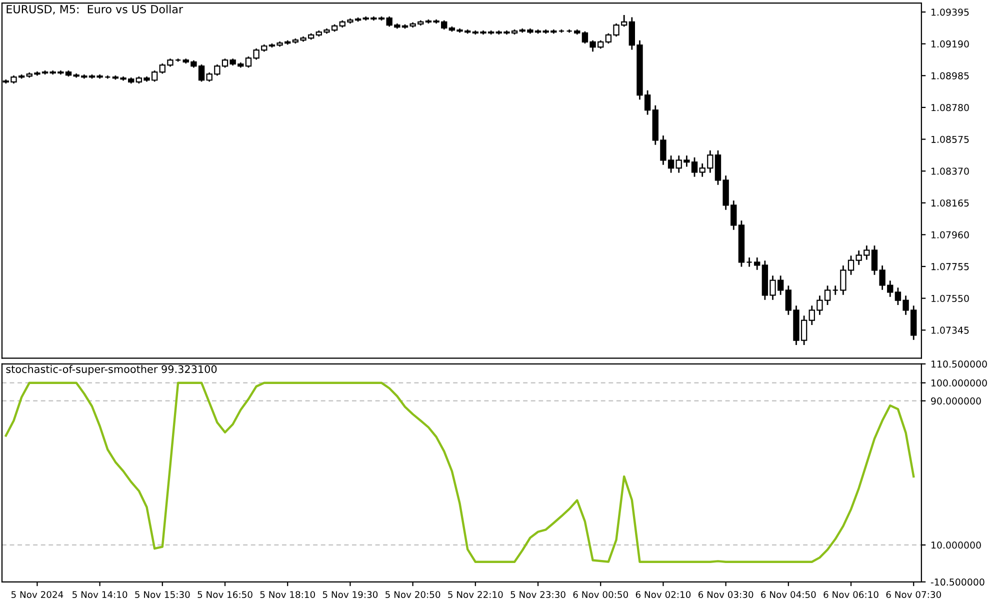  Describe the element at coordinates (413, 594) in the screenshot. I see `x-tick-label: 5 Nov 20:50` at that location.